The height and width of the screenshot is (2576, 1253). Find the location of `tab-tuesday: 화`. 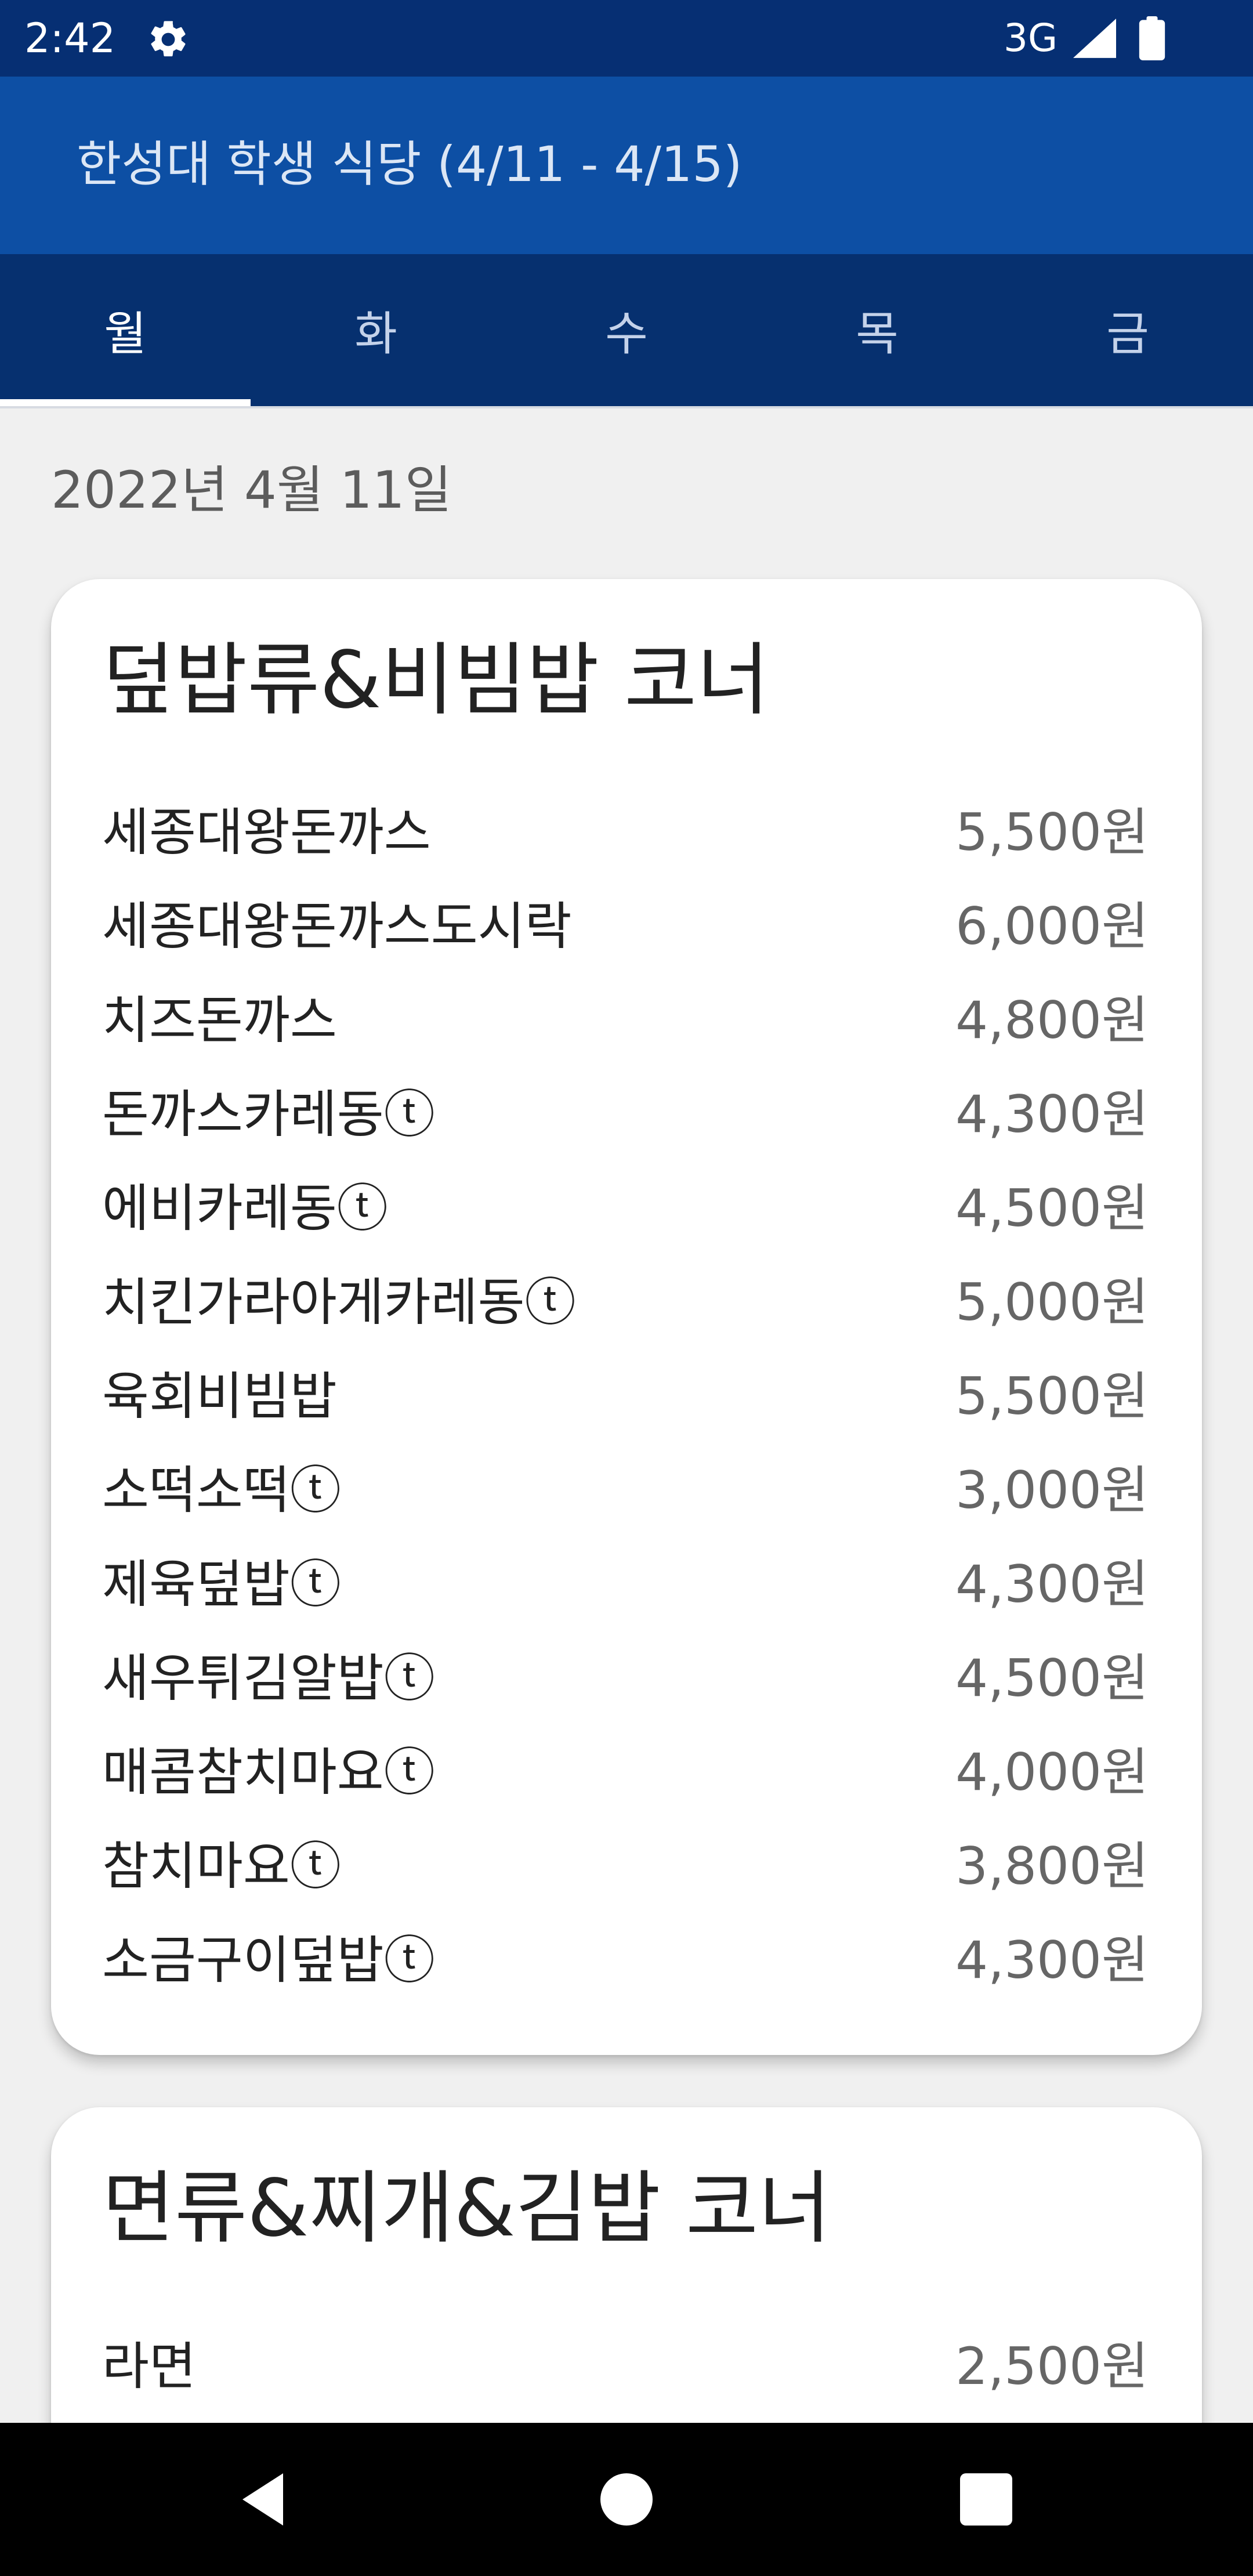

tab-tuesday: 화 is located at coordinates (376, 334).